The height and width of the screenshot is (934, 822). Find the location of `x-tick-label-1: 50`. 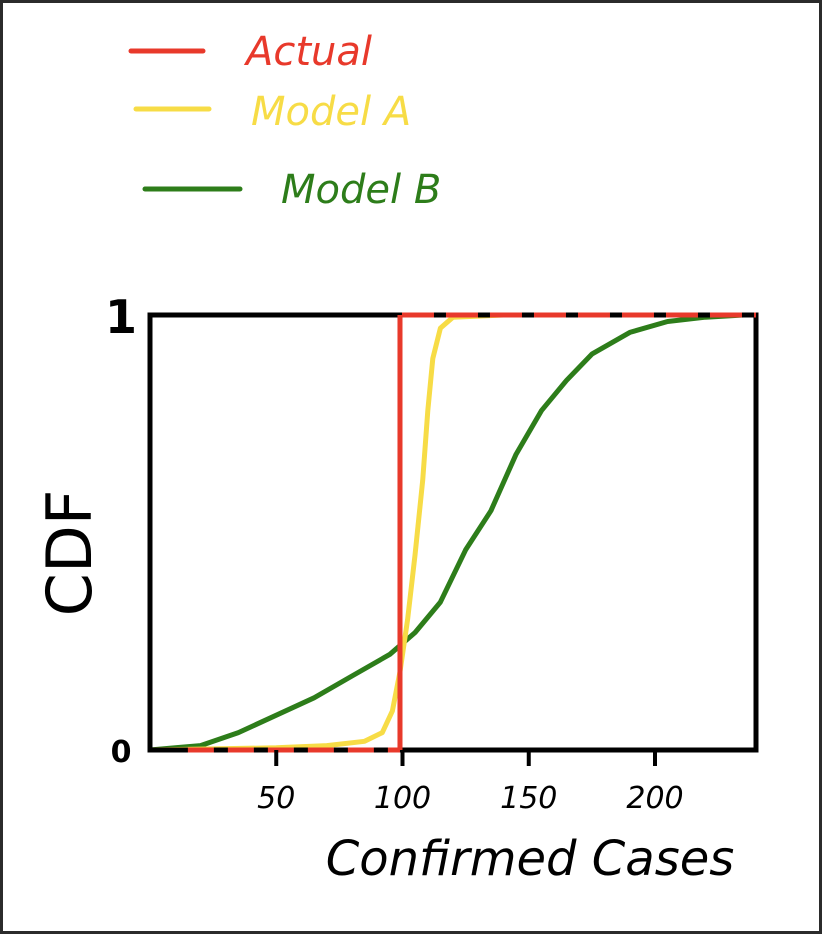

x-tick-label-1: 50 is located at coordinates (276, 798).